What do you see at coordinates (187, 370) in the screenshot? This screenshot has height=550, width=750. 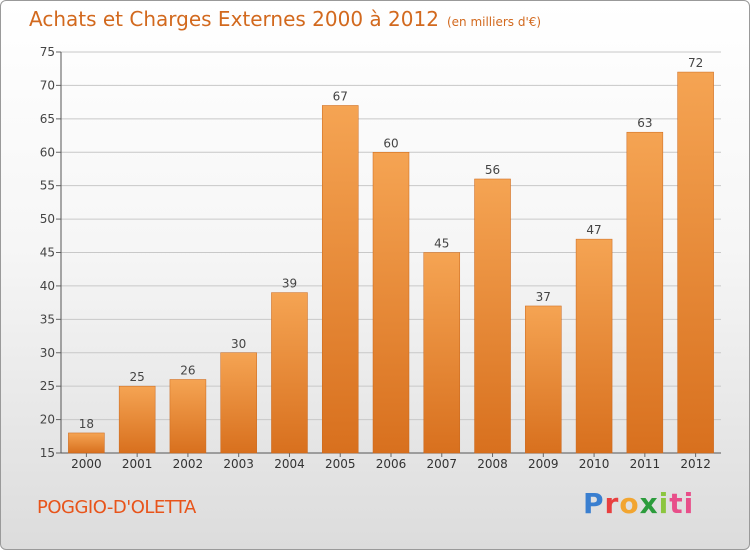 I see `data-label: 26` at bounding box center [187, 370].